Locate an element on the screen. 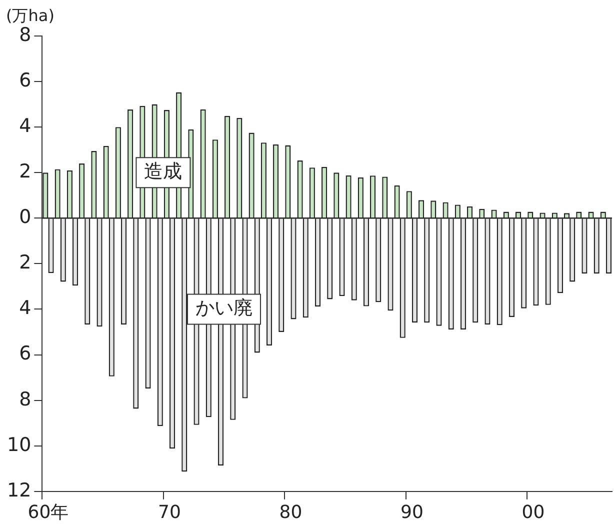 The image size is (614, 527). x-tick-label: 60年 is located at coordinates (48, 512).